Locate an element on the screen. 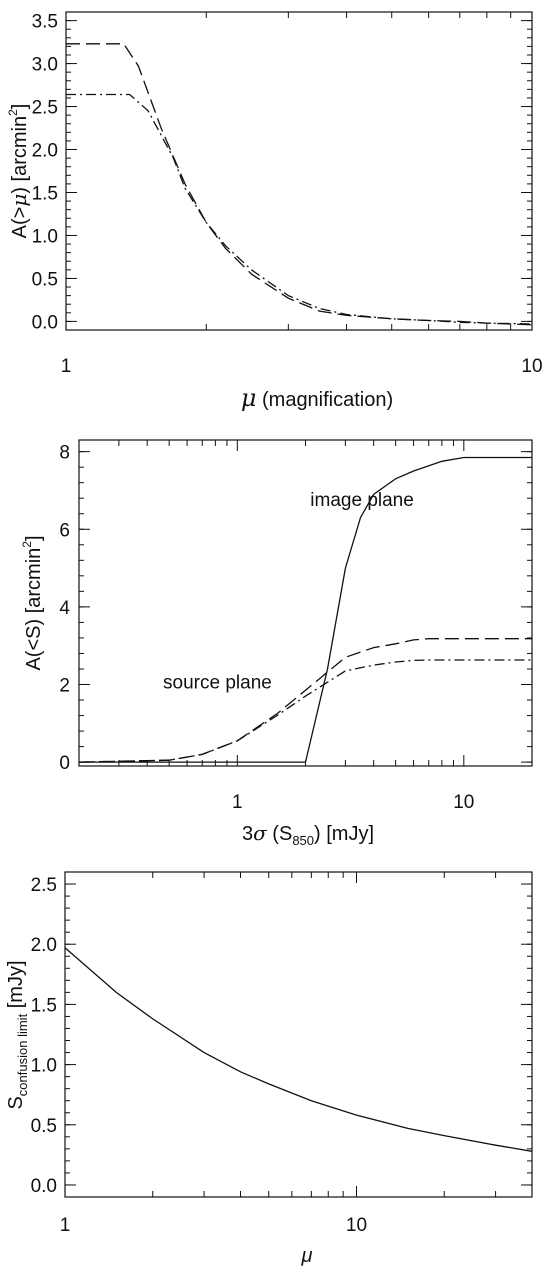 This screenshot has height=1268, width=552. annotation-label: source plane is located at coordinates (217, 682).